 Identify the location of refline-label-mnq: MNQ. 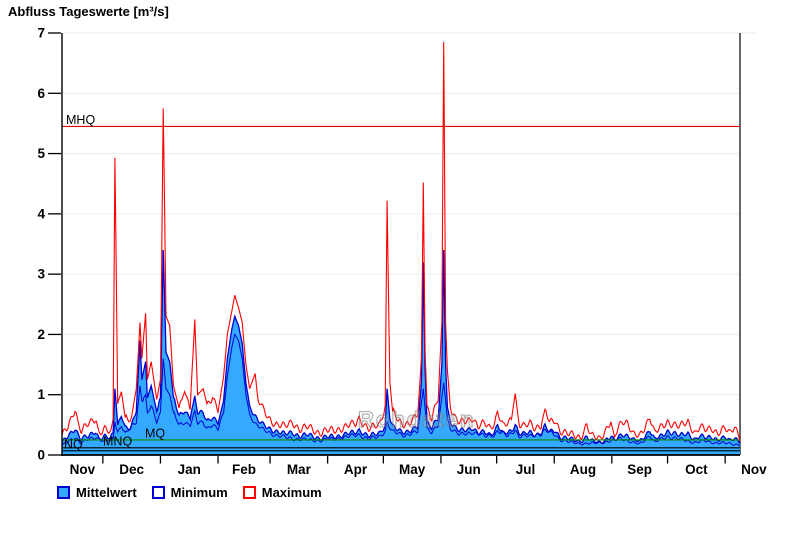
(117, 441).